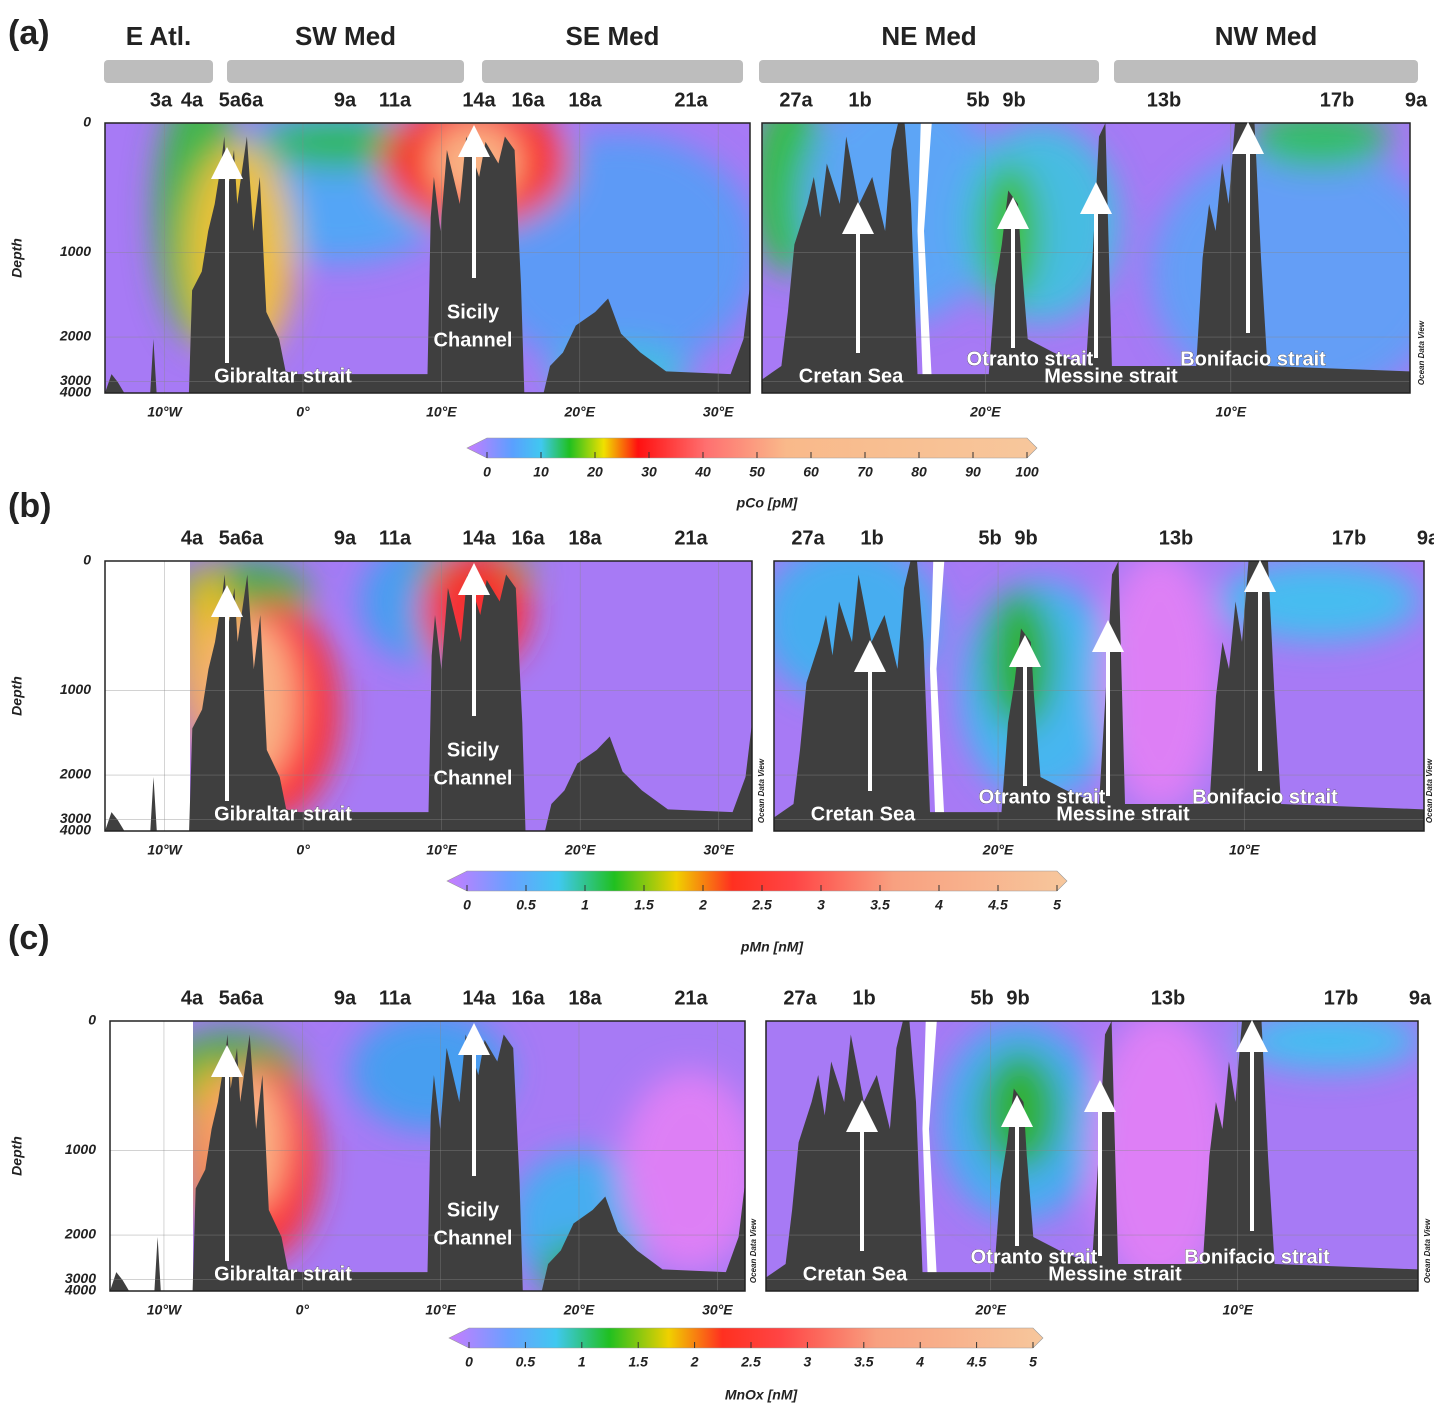 The height and width of the screenshot is (1408, 1434). What do you see at coordinates (283, 376) in the screenshot?
I see `annotation: Gibraltar strait` at bounding box center [283, 376].